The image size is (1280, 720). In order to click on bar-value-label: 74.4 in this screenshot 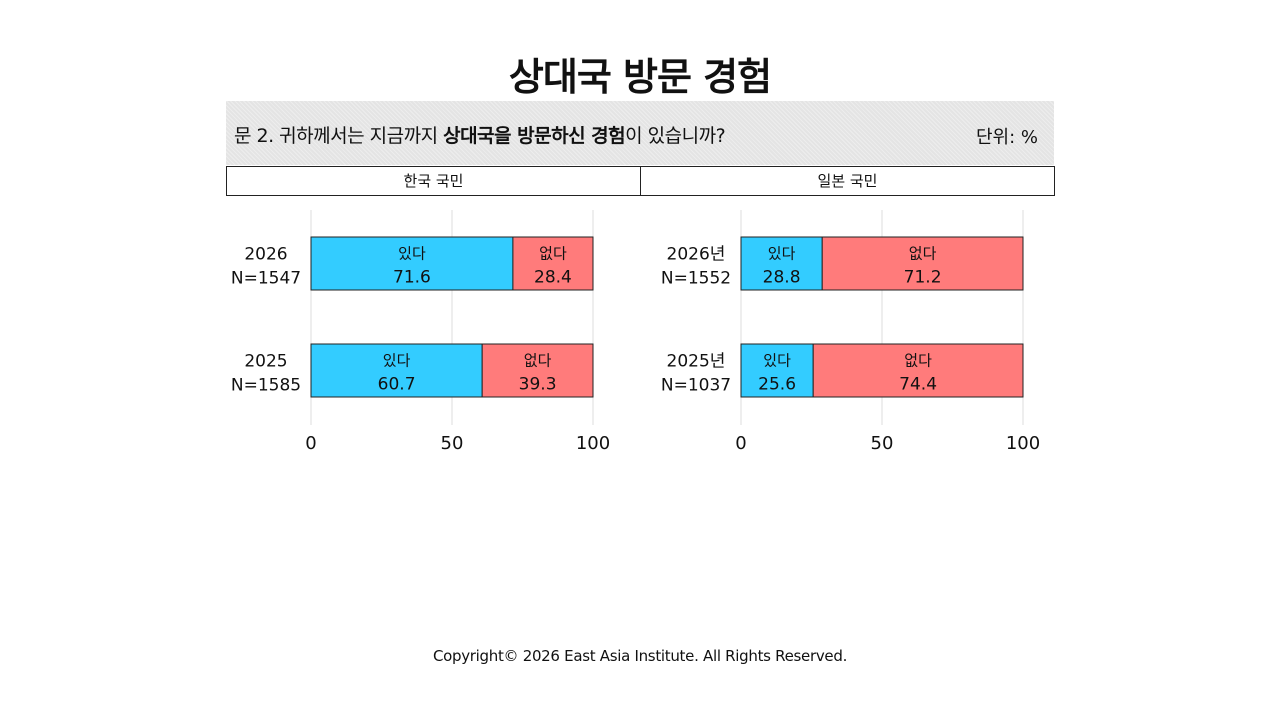, I will do `click(918, 385)`.